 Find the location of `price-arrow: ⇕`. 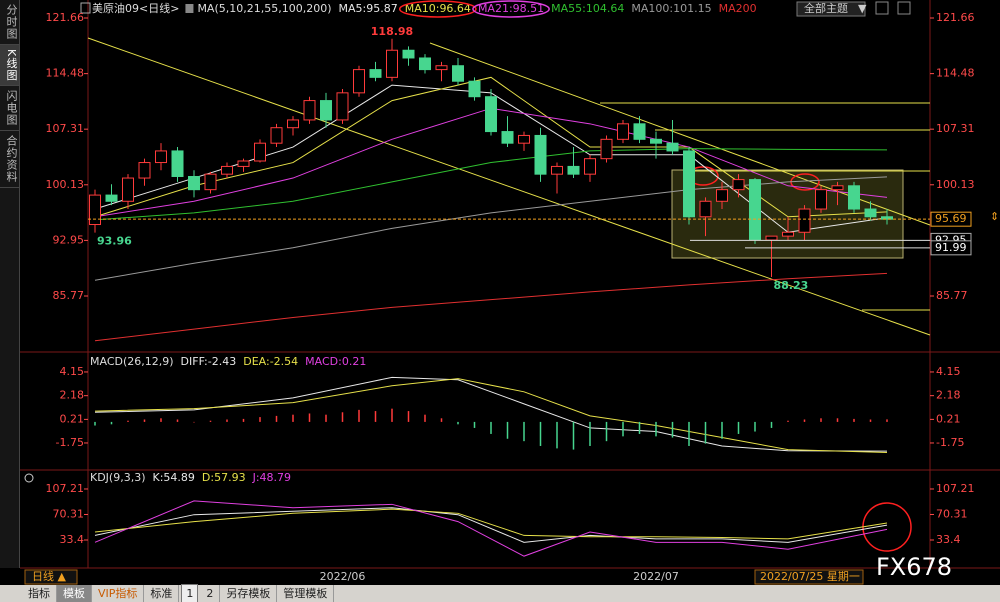

price-arrow: ⇕ is located at coordinates (994, 216).